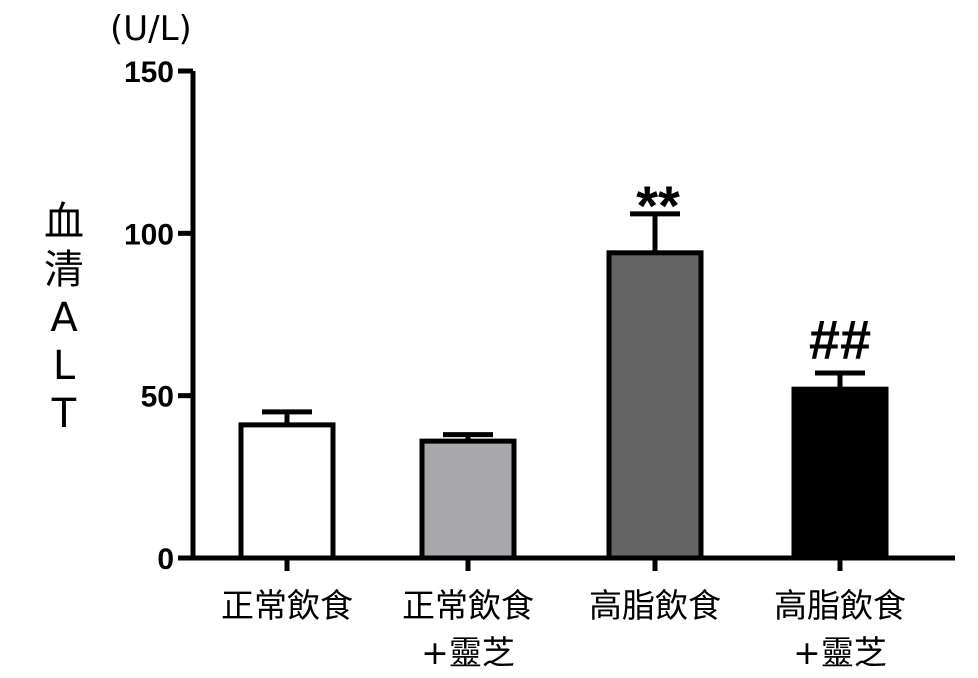 This screenshot has height=678, width=978. What do you see at coordinates (64, 414) in the screenshot?
I see `y-axis-title-char: T` at bounding box center [64, 414].